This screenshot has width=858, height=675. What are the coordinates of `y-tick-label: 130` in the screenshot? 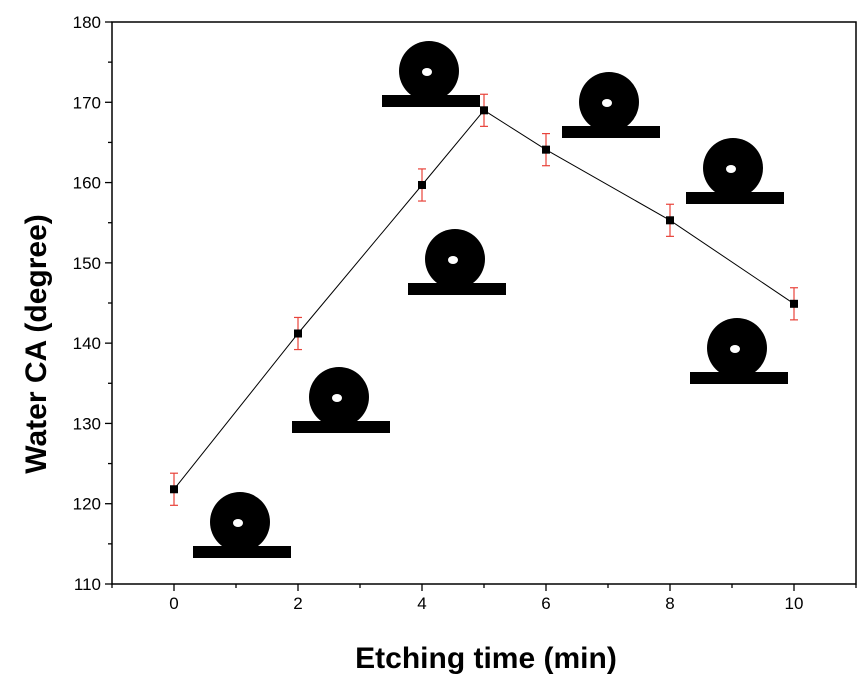 It's located at (87, 423).